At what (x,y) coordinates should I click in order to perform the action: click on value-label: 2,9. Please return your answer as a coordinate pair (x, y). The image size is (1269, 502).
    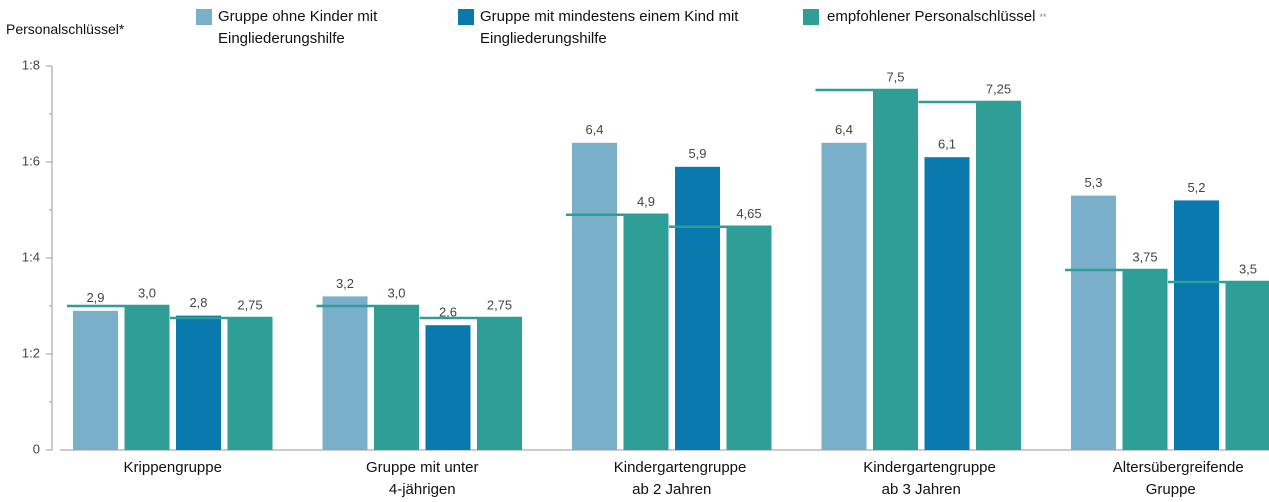
    Looking at the image, I should click on (95, 297).